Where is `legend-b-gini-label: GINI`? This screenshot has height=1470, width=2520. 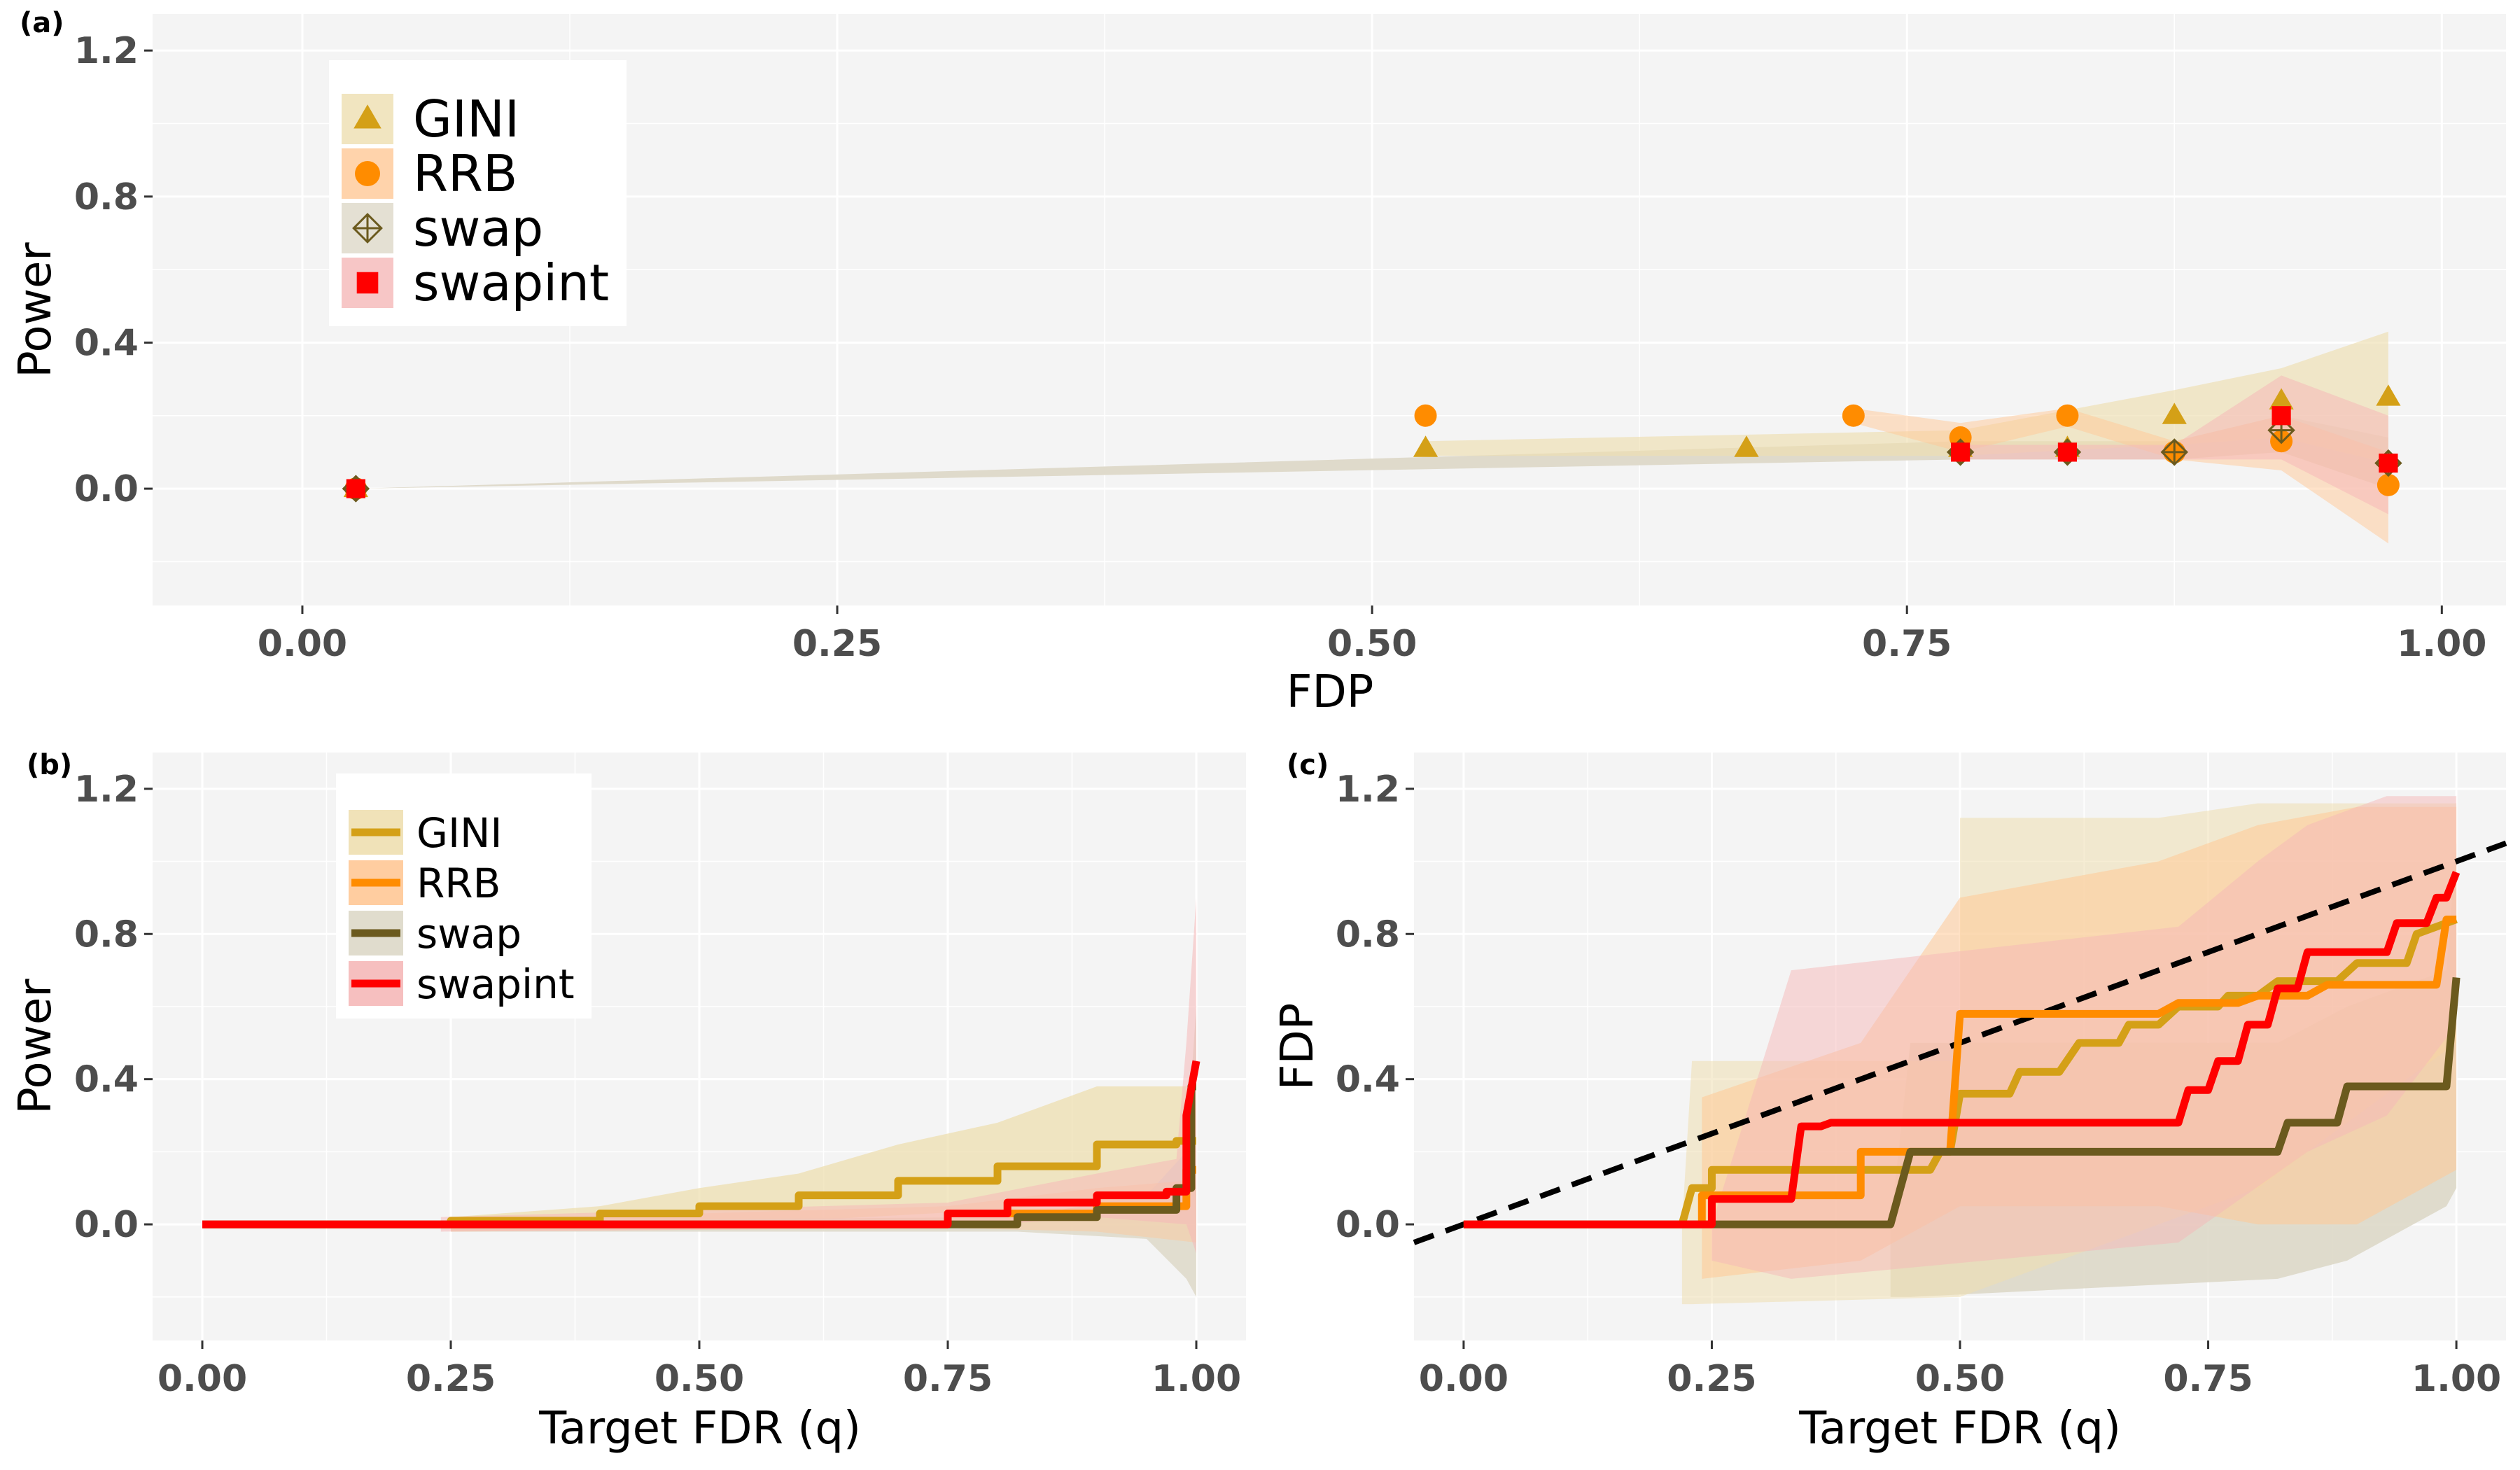
legend-b-gini-label: GINI is located at coordinates (459, 833).